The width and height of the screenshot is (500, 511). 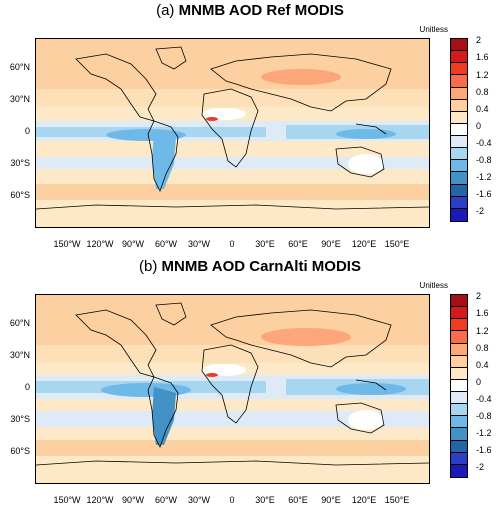 What do you see at coordinates (148, 266) in the screenshot?
I see `panel-tag: (b)` at bounding box center [148, 266].